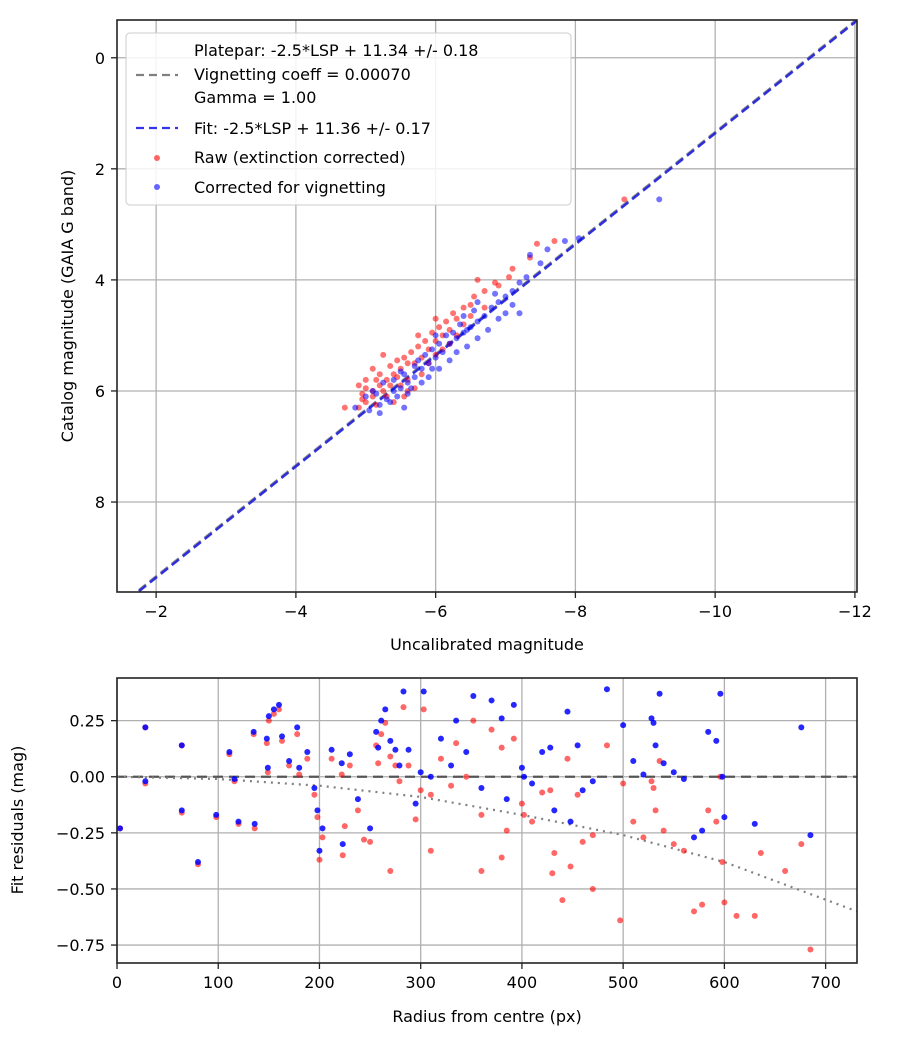 The height and width of the screenshot is (1050, 900). What do you see at coordinates (100, 502) in the screenshot?
I see `top-y-tick-label: 8` at bounding box center [100, 502].